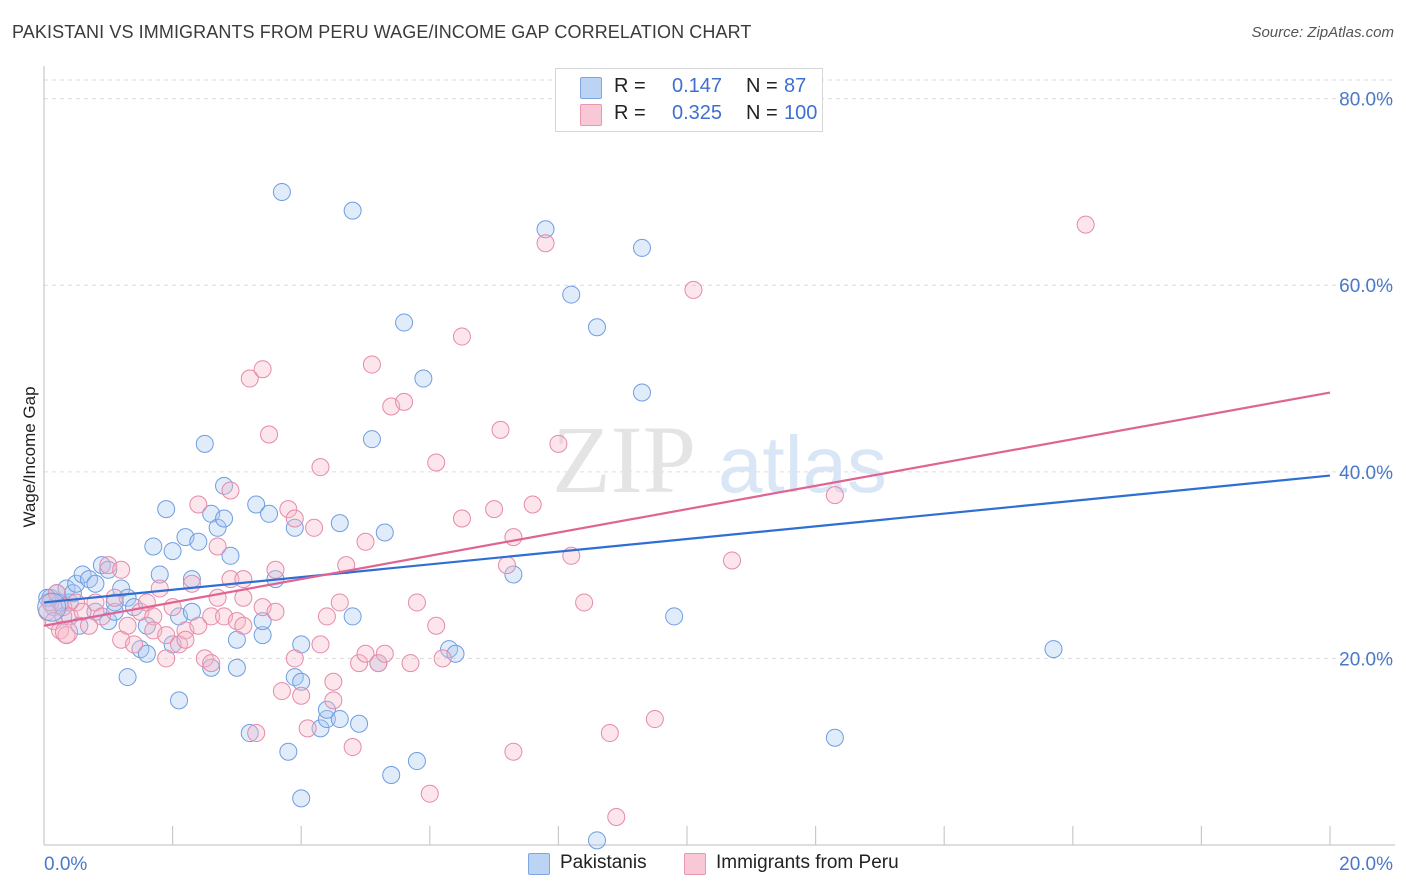  I want to click on y-tick-label: 40.0%, so click(1366, 473).